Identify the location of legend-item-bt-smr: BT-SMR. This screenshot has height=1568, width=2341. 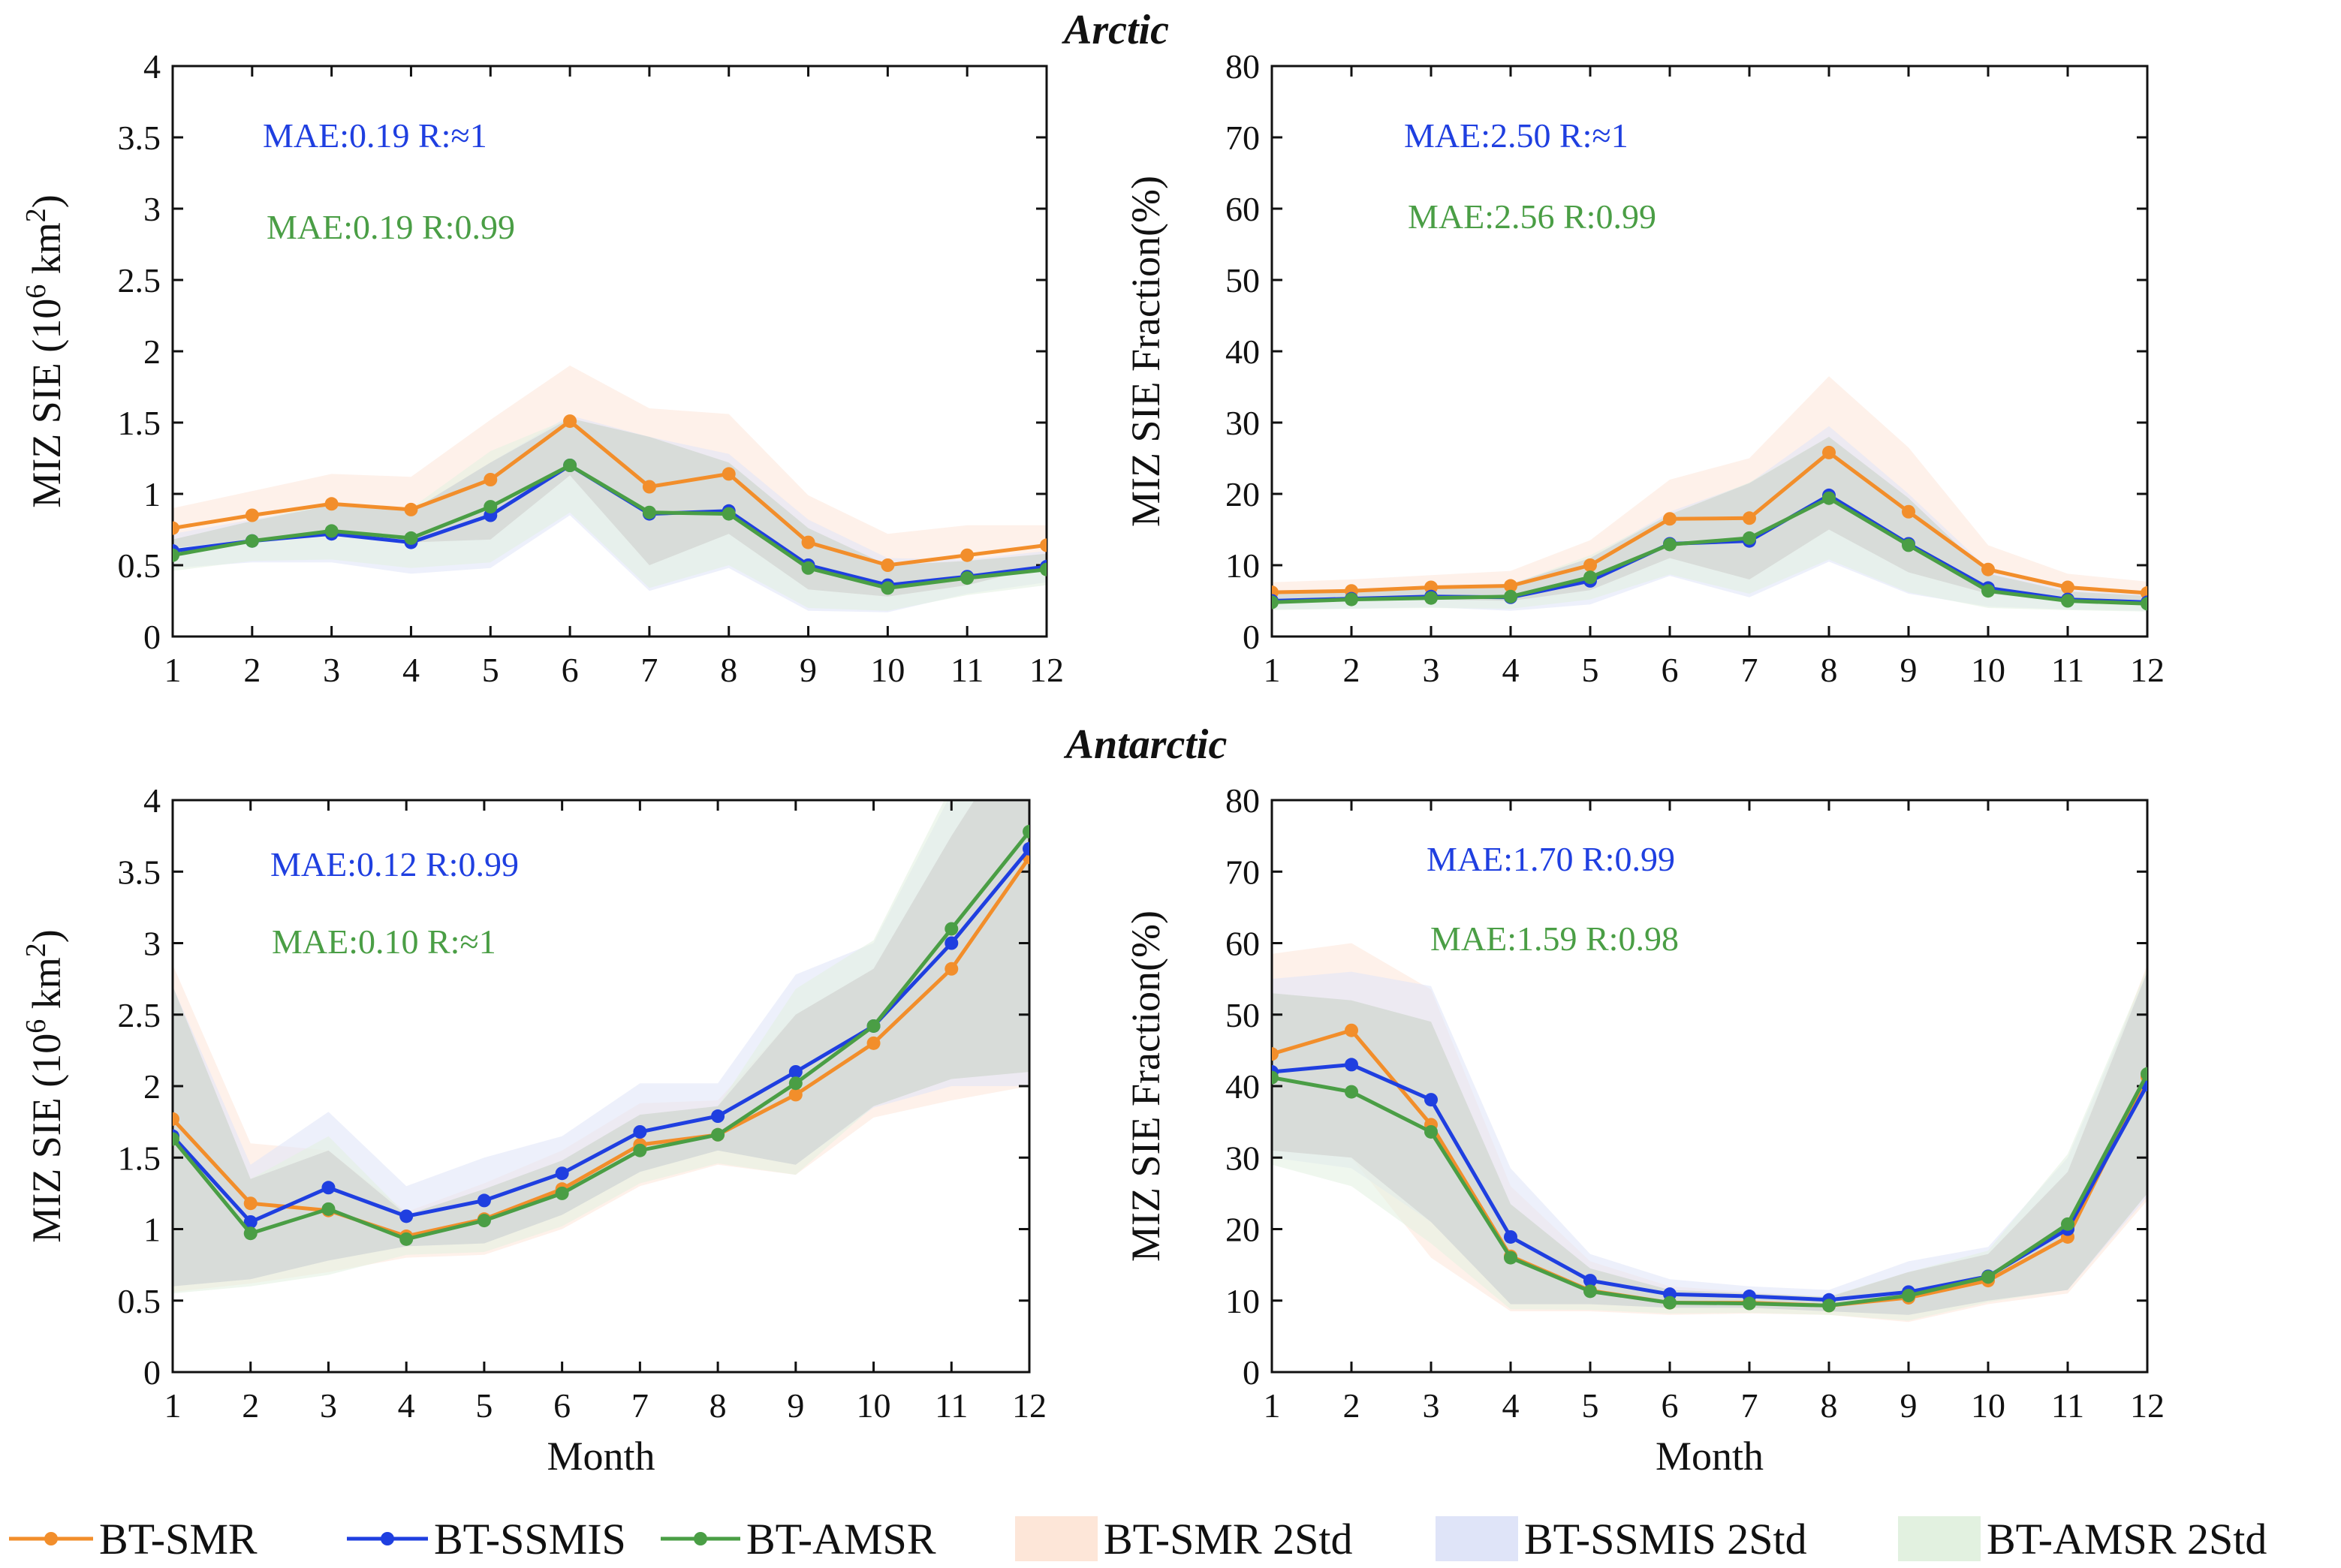
(133, 1539).